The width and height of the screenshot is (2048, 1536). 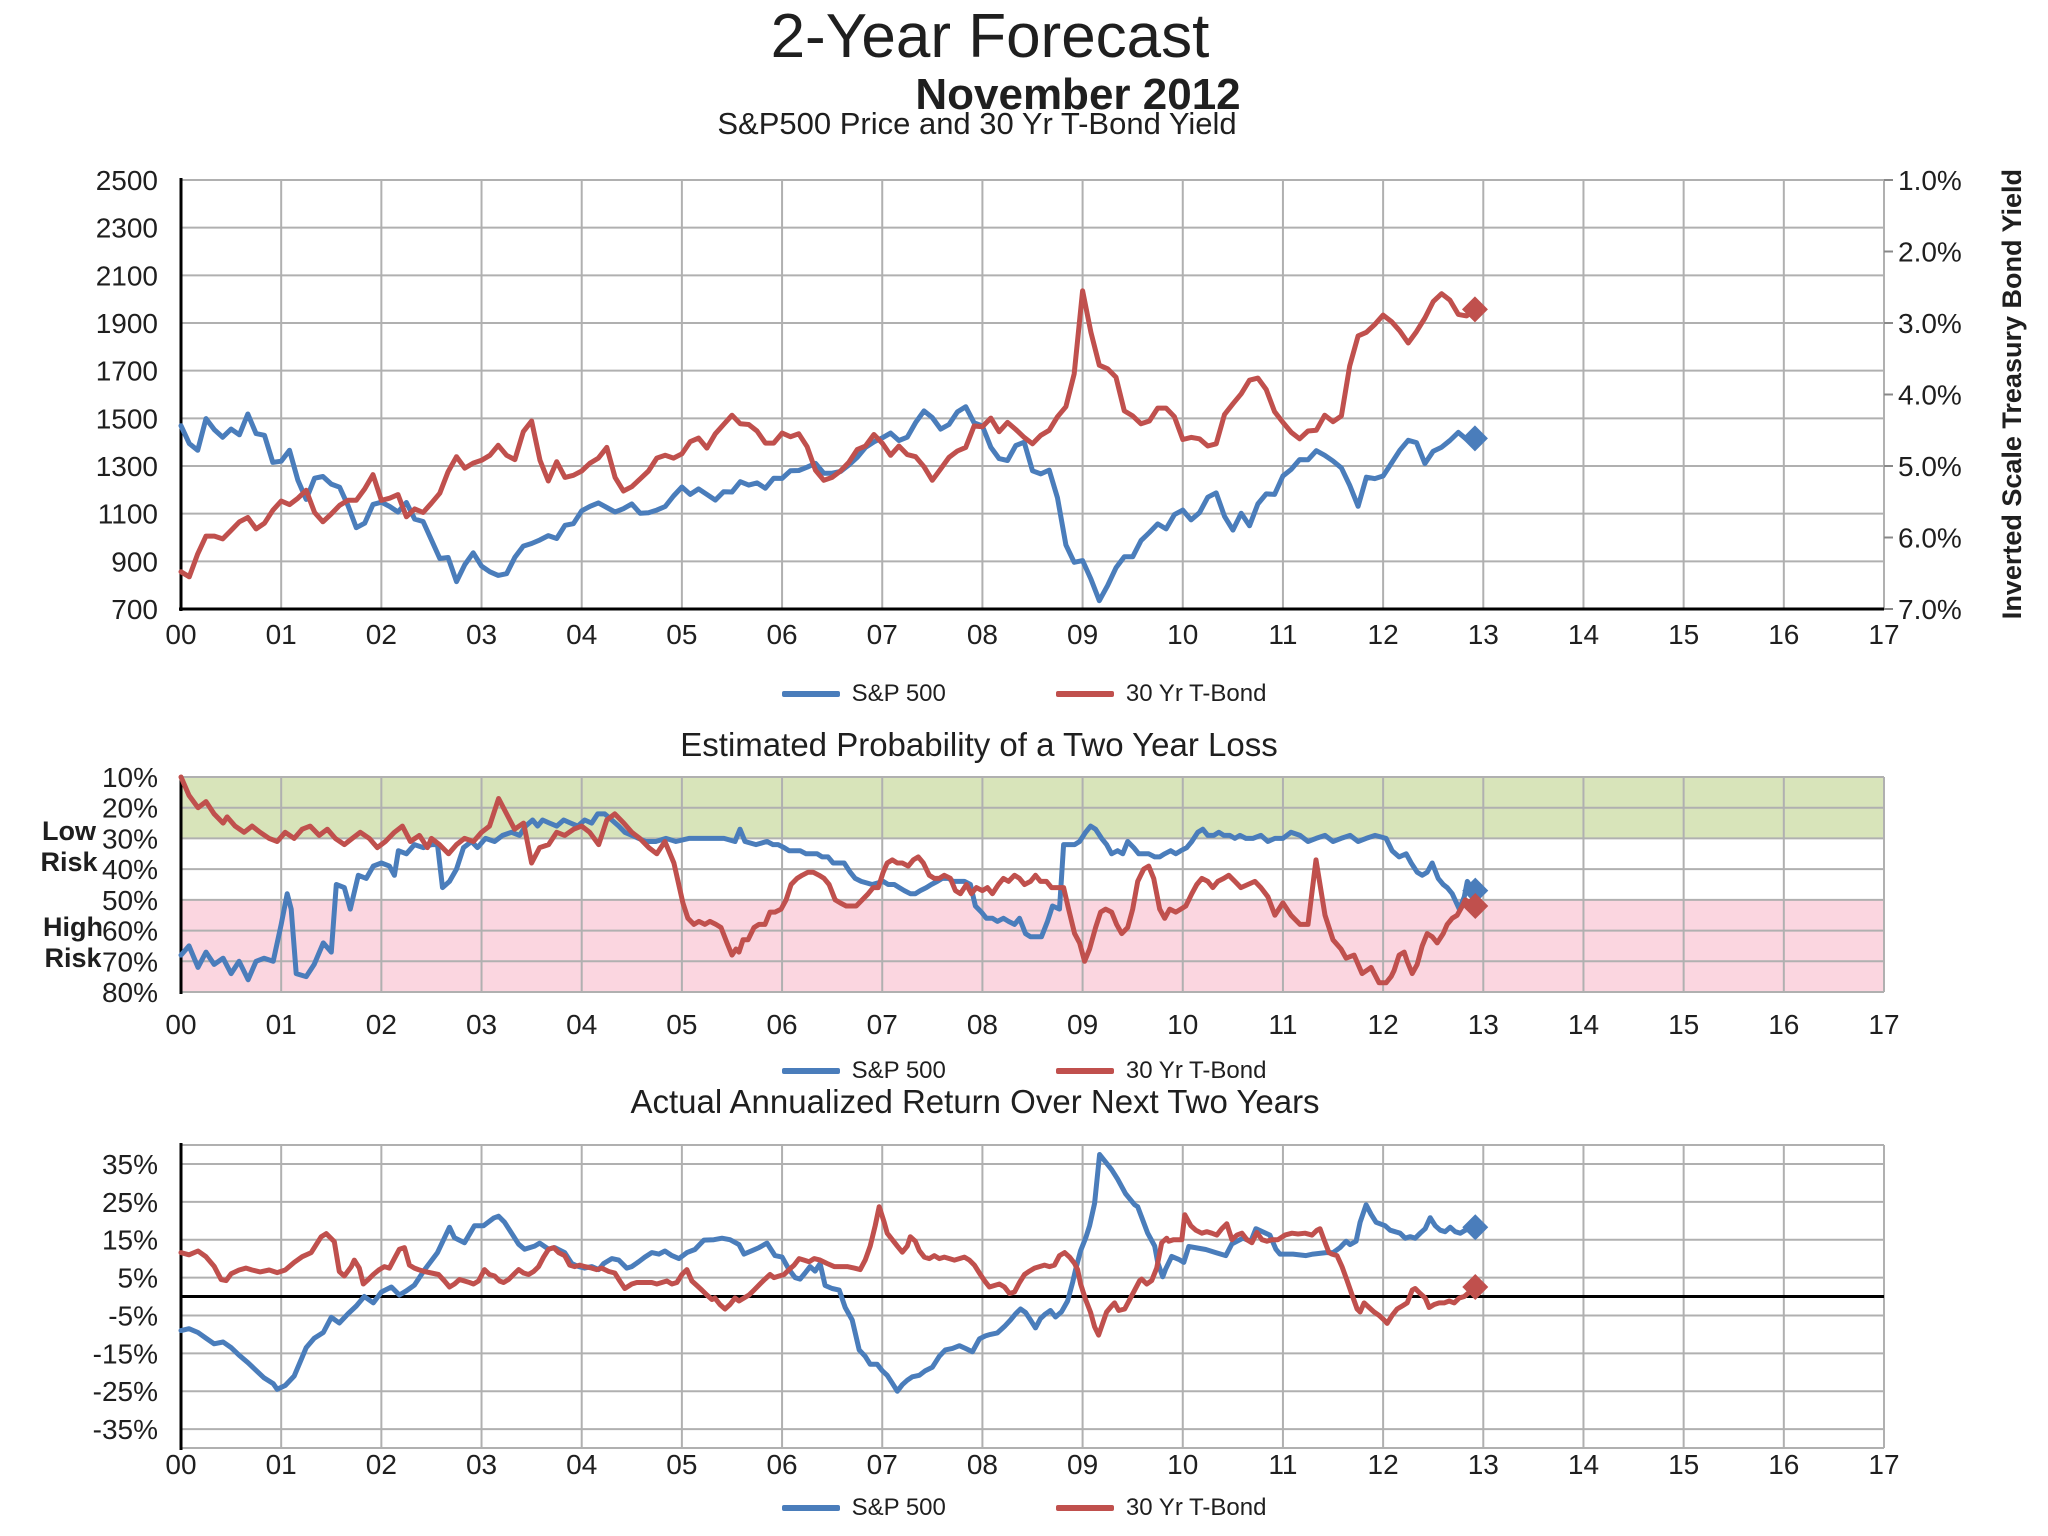 I want to click on y2-tick-label: 3.0%, so click(x=1930, y=323).